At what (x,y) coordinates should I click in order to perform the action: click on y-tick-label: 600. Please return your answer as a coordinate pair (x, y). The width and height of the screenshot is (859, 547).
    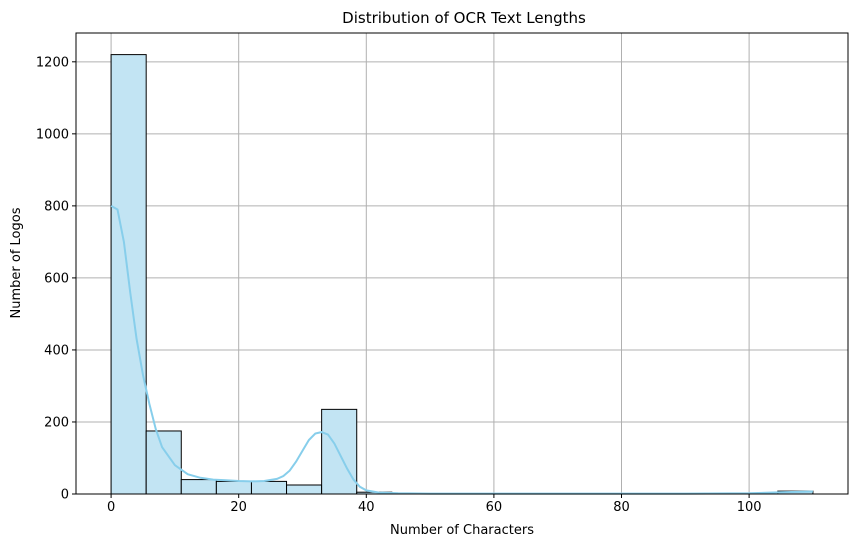
    Looking at the image, I should click on (56, 278).